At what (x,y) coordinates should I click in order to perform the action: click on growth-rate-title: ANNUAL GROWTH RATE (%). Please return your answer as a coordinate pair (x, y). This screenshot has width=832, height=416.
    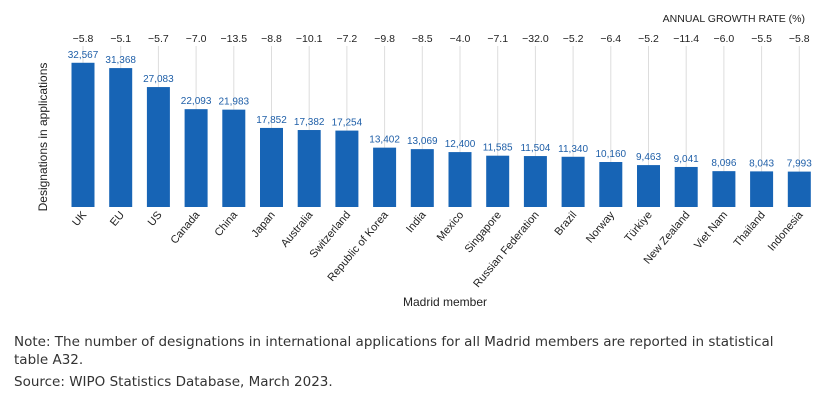
    Looking at the image, I should click on (734, 19).